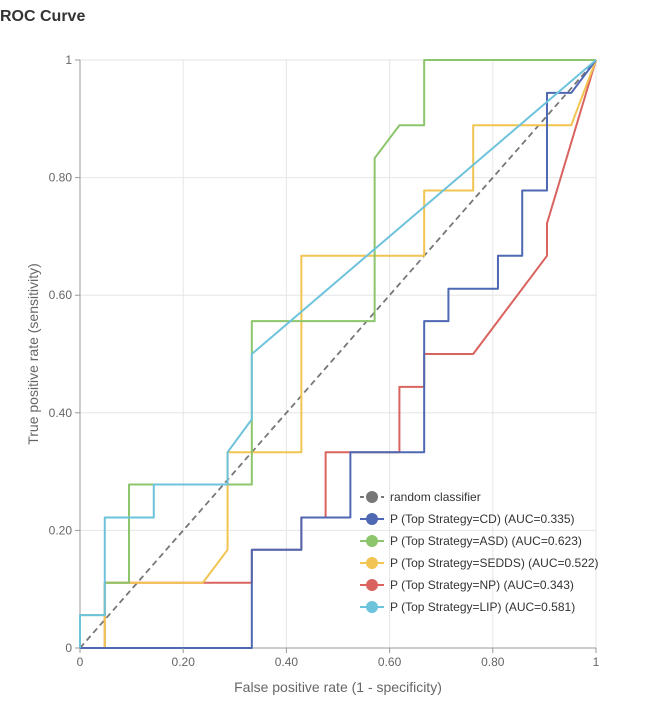 This screenshot has width=662, height=719. I want to click on x-tick-label: 0, so click(80, 662).